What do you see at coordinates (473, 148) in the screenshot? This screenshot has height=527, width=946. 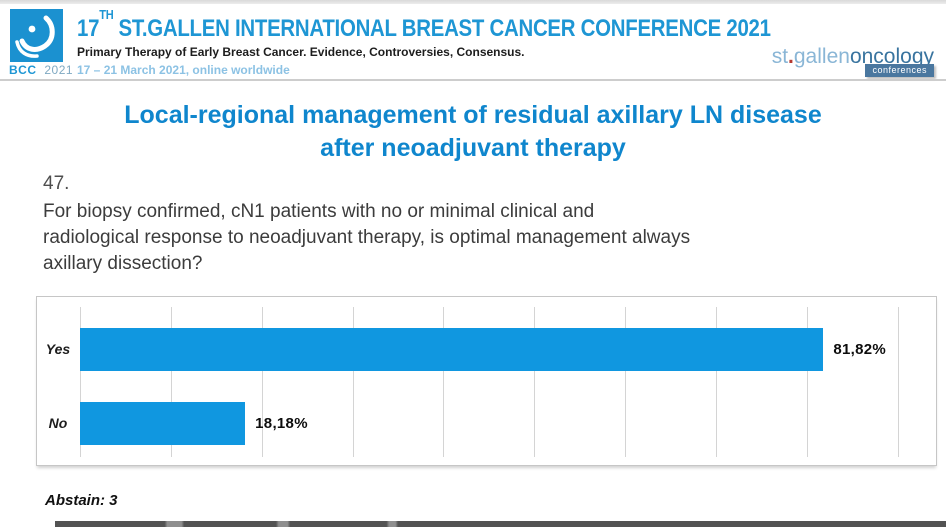 I see `slide-title-line-2: after neoadjuvant therapy` at bounding box center [473, 148].